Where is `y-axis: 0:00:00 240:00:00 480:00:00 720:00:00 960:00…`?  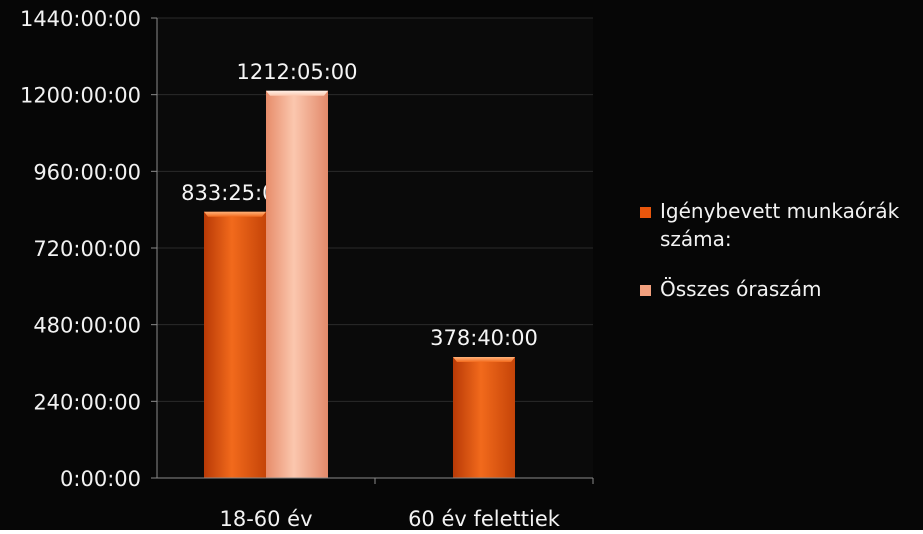 y-axis: 0:00:00 240:00:00 480:00:00 720:00:00 960:00… is located at coordinates (89, 249).